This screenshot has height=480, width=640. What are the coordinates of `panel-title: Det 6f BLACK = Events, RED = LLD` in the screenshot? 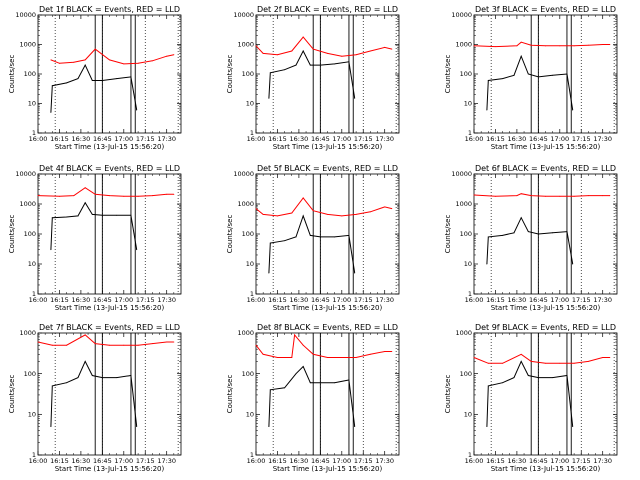 It's located at (545, 168).